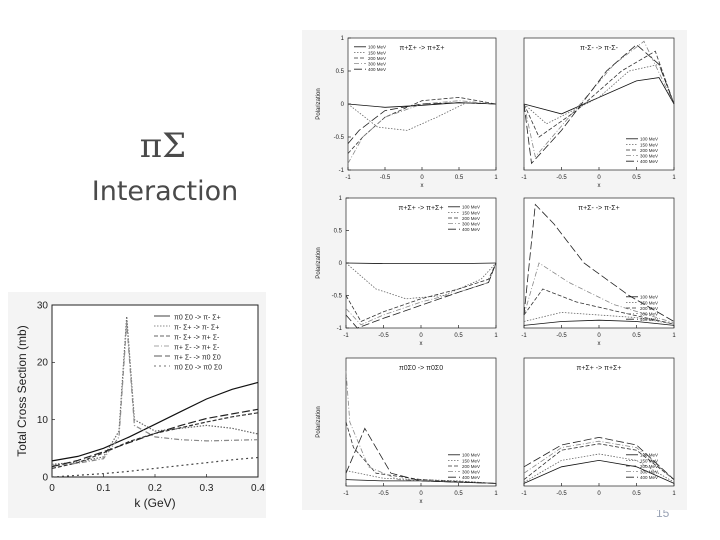  Describe the element at coordinates (421, 344) in the screenshot. I see `plot-3-xlabel: x` at that location.